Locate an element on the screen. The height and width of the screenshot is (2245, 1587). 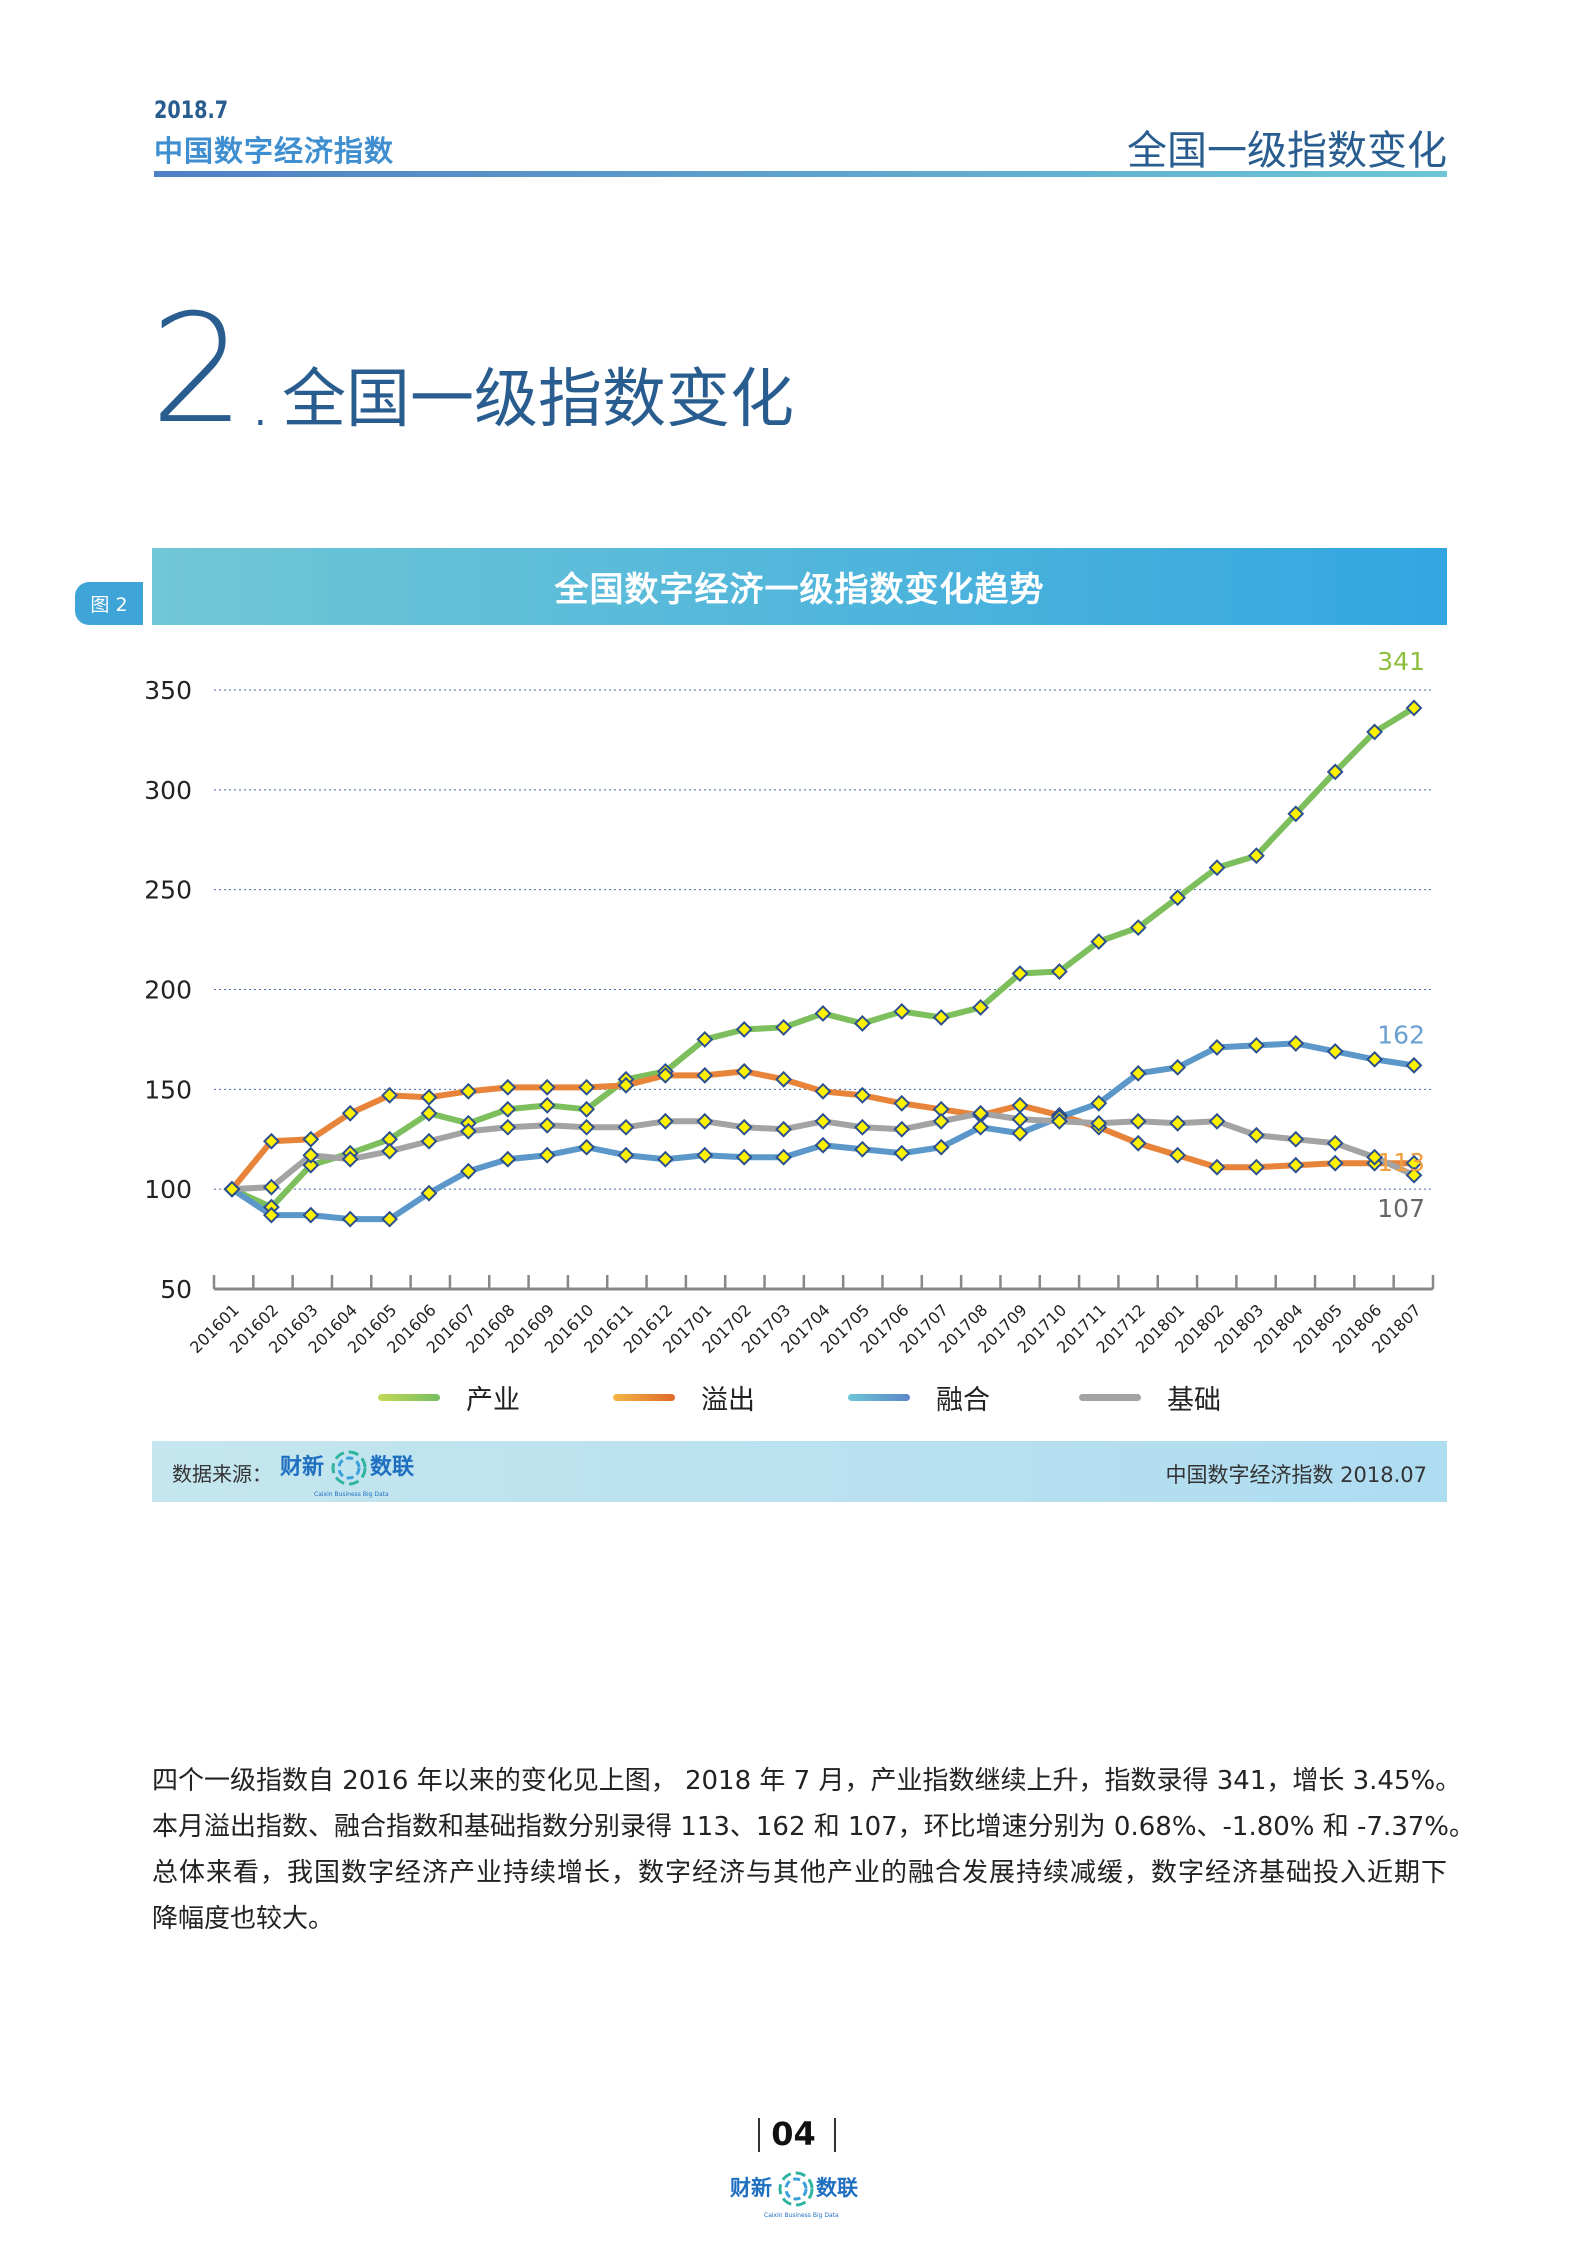
header-divider is located at coordinates (800, 174).